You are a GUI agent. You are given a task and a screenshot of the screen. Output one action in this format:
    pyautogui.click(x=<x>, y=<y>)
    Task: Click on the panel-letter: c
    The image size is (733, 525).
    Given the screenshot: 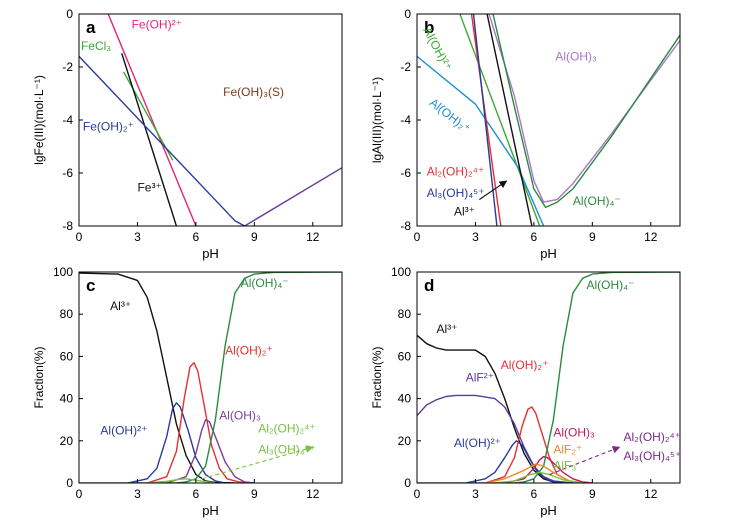 What is the action you would take?
    pyautogui.click(x=90, y=285)
    